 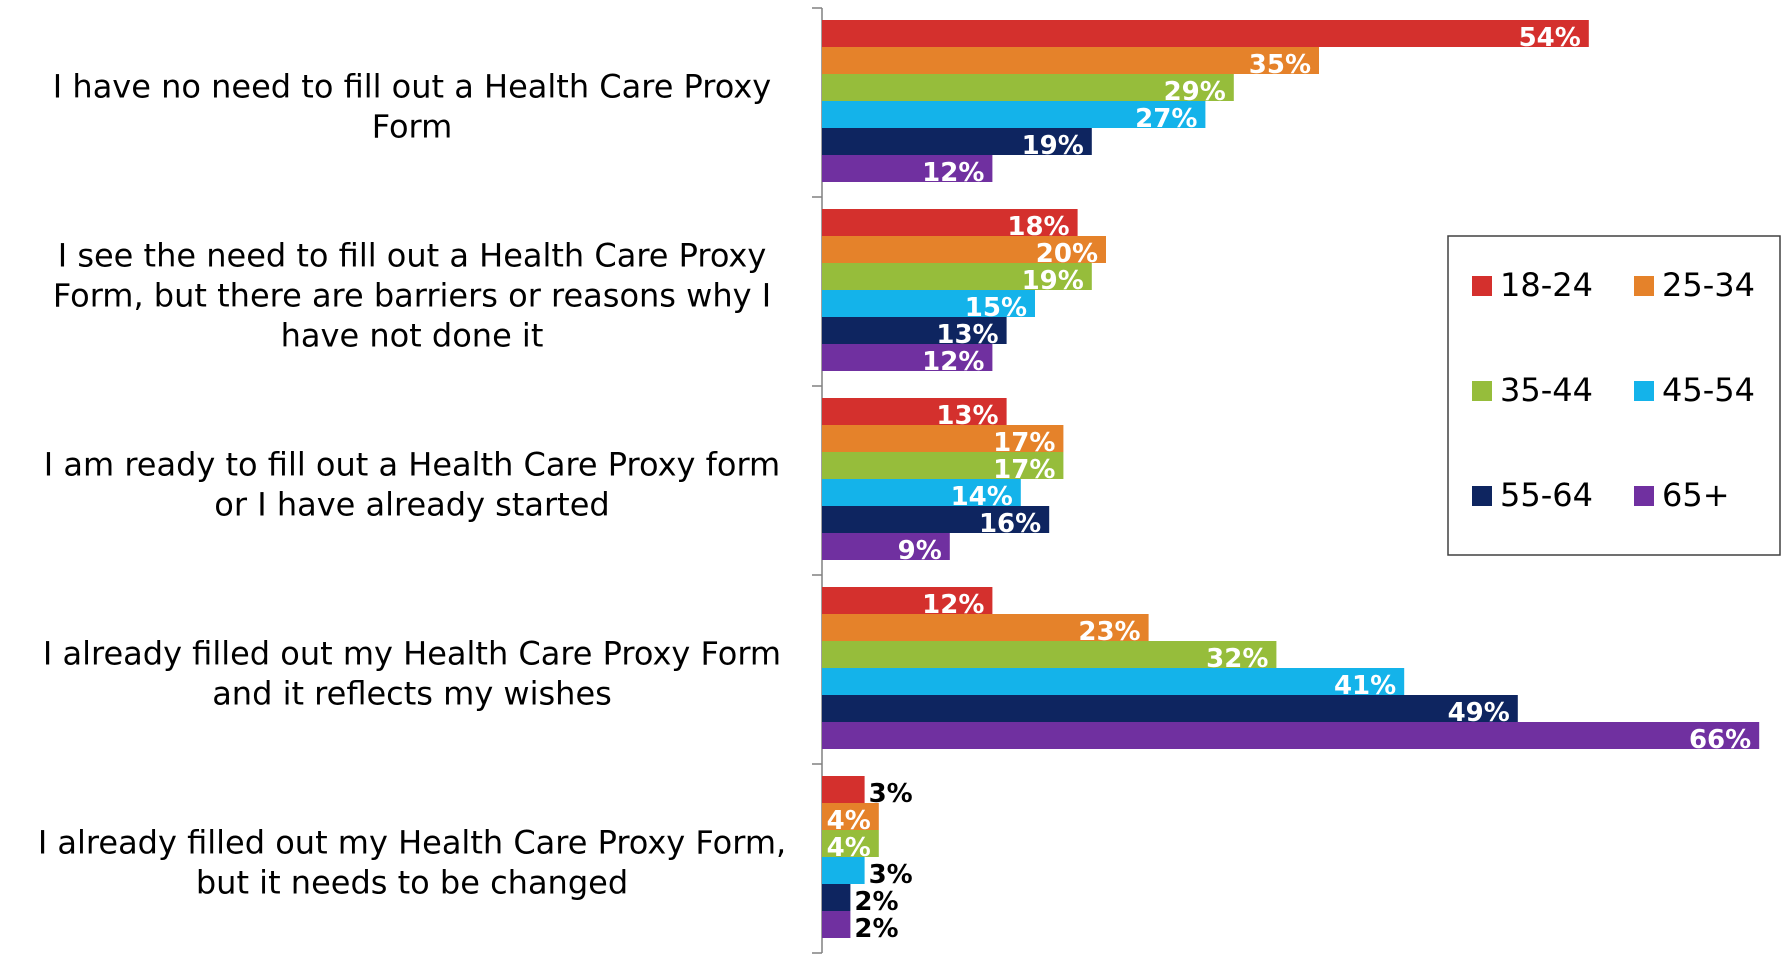 I want to click on data-label: 54%, so click(x=1550, y=38).